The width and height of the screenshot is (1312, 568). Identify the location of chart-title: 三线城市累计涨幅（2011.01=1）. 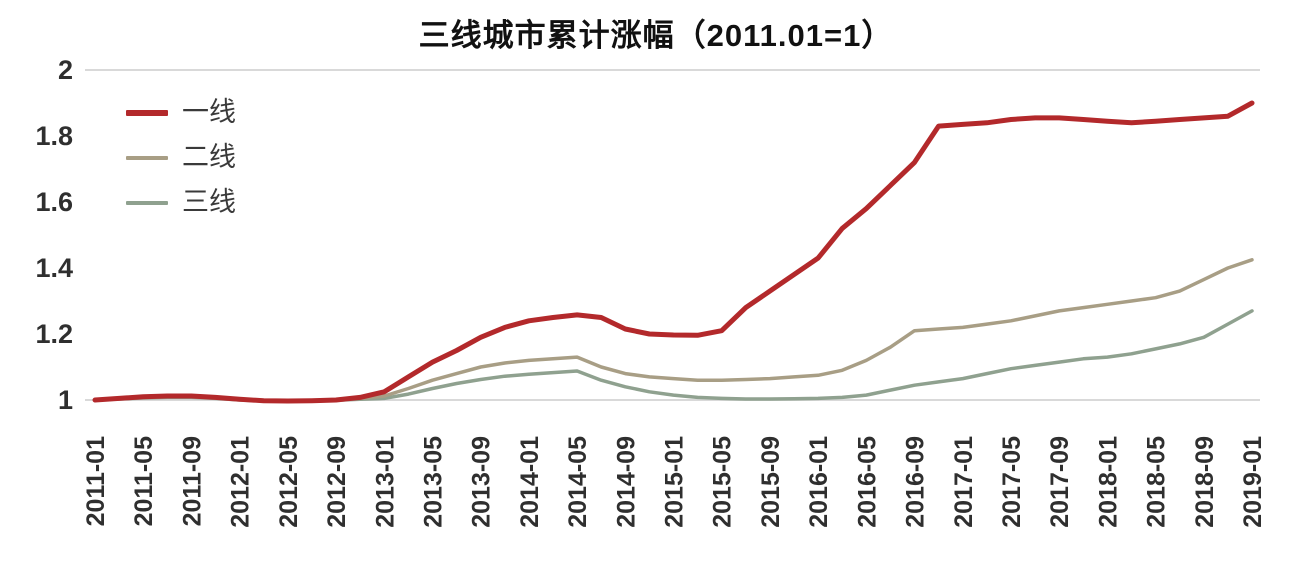
(656, 35).